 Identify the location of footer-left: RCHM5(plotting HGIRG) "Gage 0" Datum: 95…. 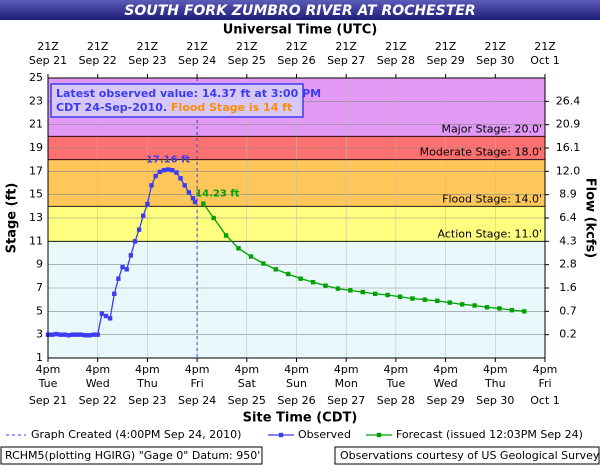
(132, 455).